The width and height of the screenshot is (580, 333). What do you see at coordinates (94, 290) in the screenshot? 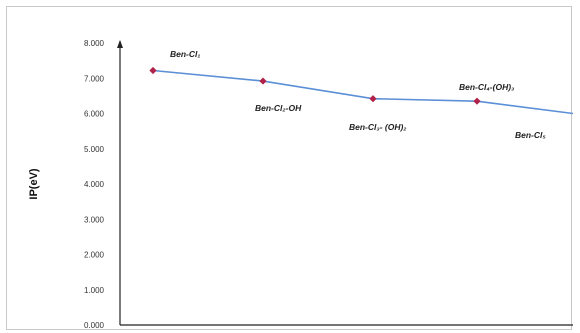
I see `y-tick-label: 1.000` at bounding box center [94, 290].